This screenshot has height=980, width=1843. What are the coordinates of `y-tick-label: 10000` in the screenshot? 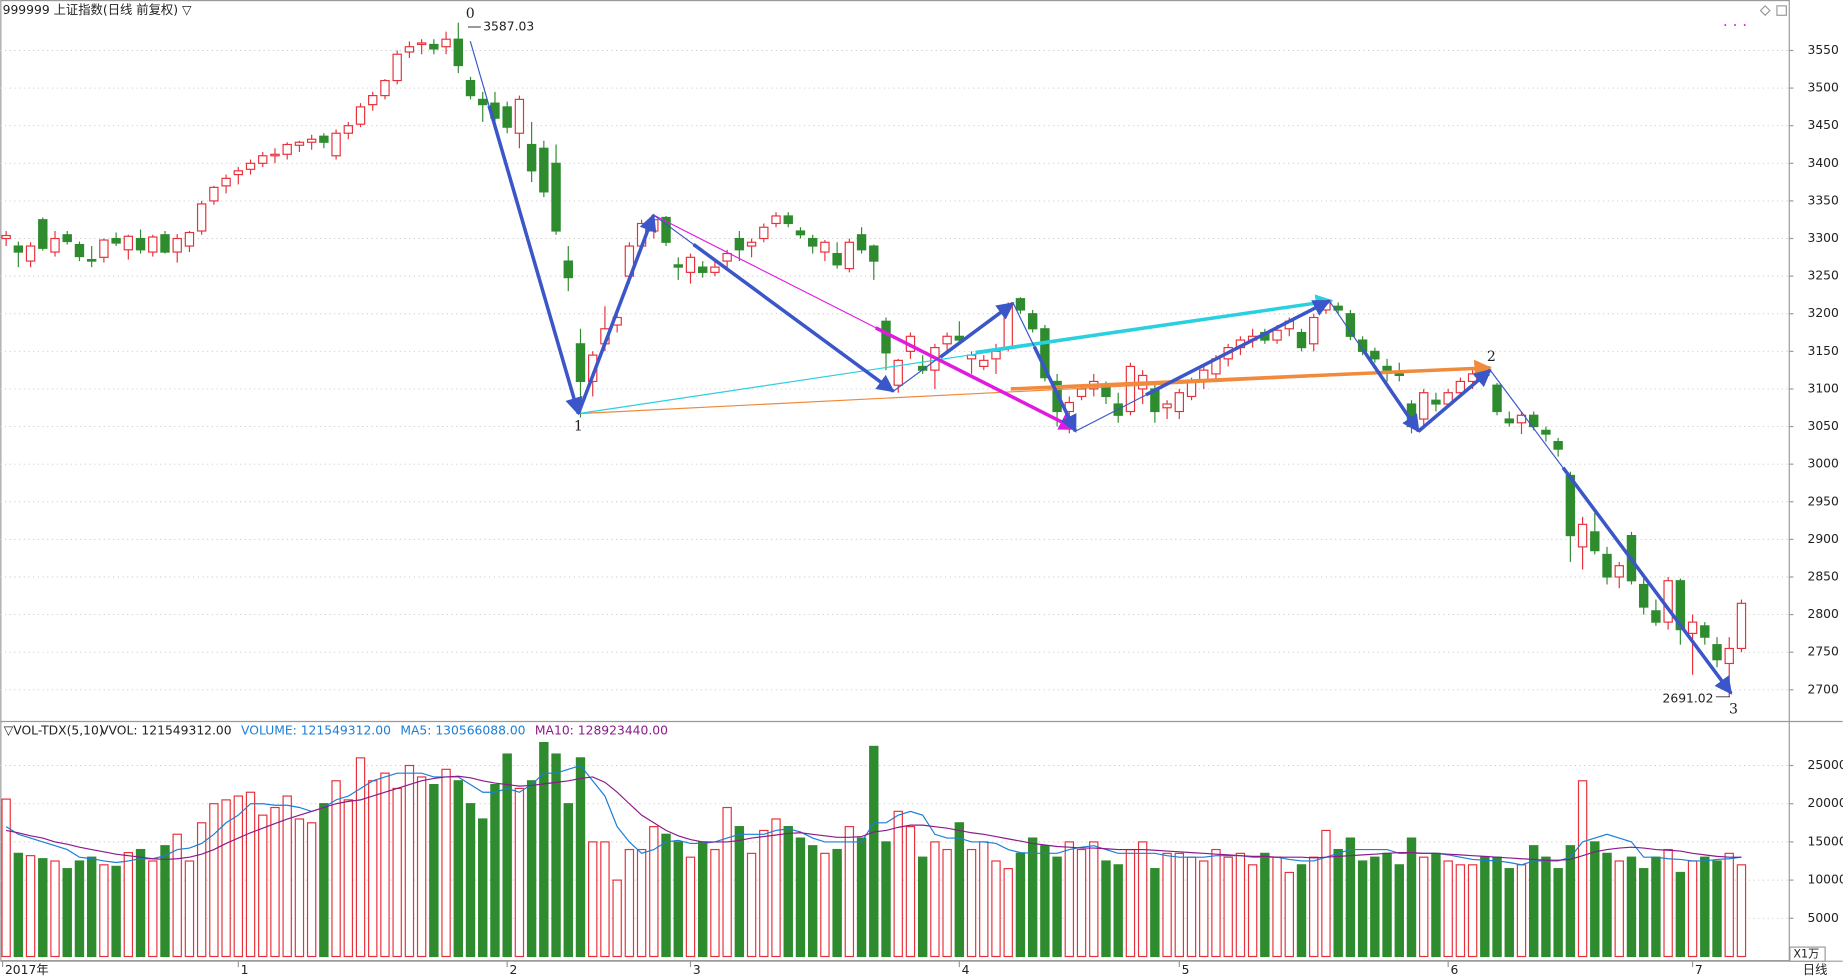 It's located at (1825, 880).